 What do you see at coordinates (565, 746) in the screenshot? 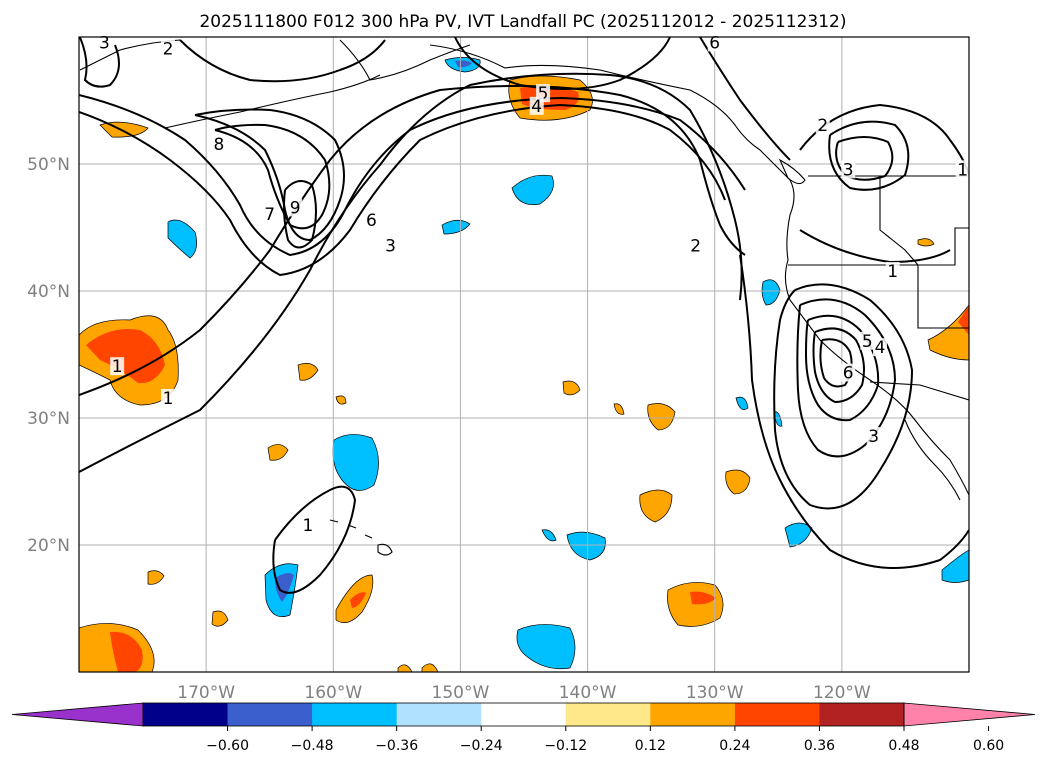
I see `colorbar-tick-label: −0.12` at bounding box center [565, 746].